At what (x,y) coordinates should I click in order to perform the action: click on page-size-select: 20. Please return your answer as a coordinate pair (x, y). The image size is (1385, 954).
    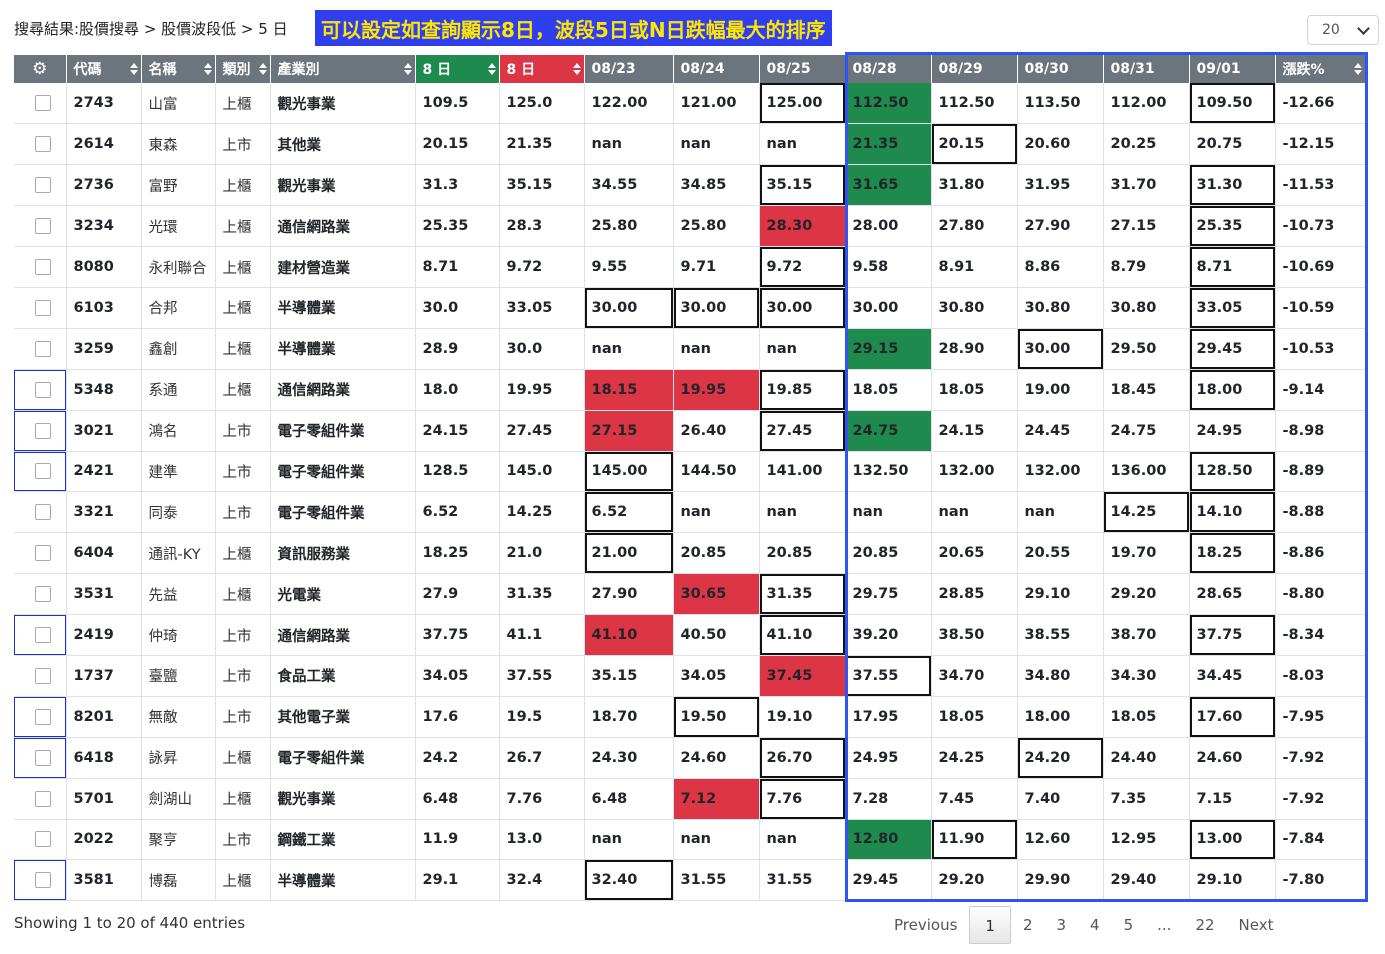
    Looking at the image, I should click on (1343, 30).